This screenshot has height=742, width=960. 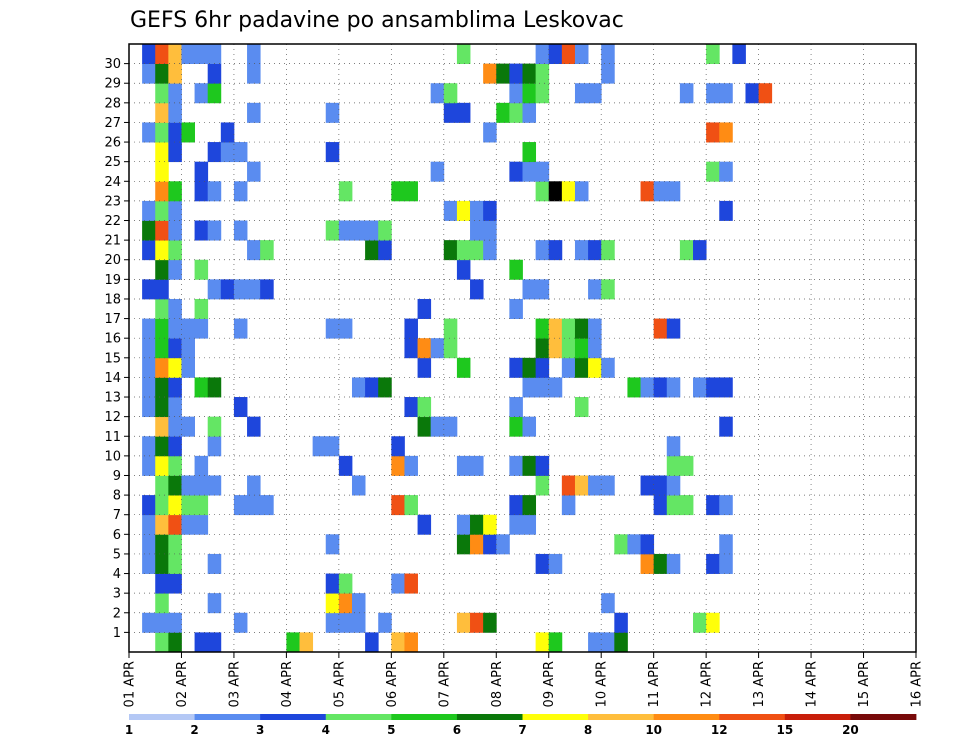 I want to click on x-tick-label: 11 APR, so click(x=654, y=684).